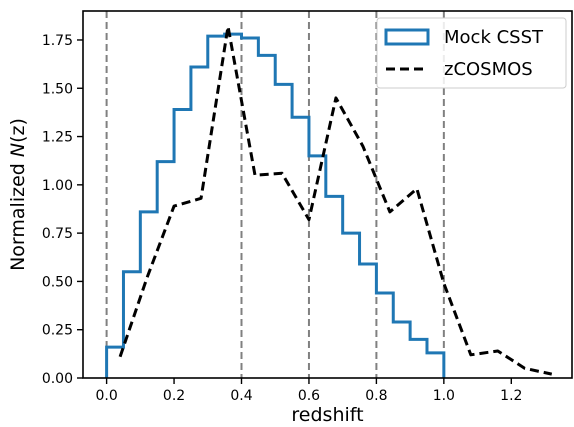 The width and height of the screenshot is (574, 427). I want to click on legend-label-zcosmos: zCOSMOS, so click(488, 69).